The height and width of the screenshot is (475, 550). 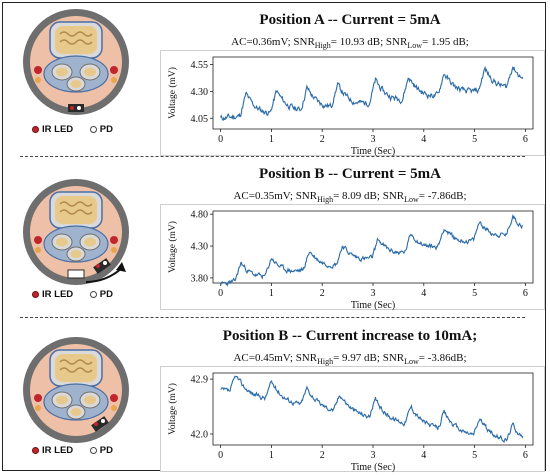 I want to click on panel-title: Position B -- Current = 5mA, so click(x=349, y=174).